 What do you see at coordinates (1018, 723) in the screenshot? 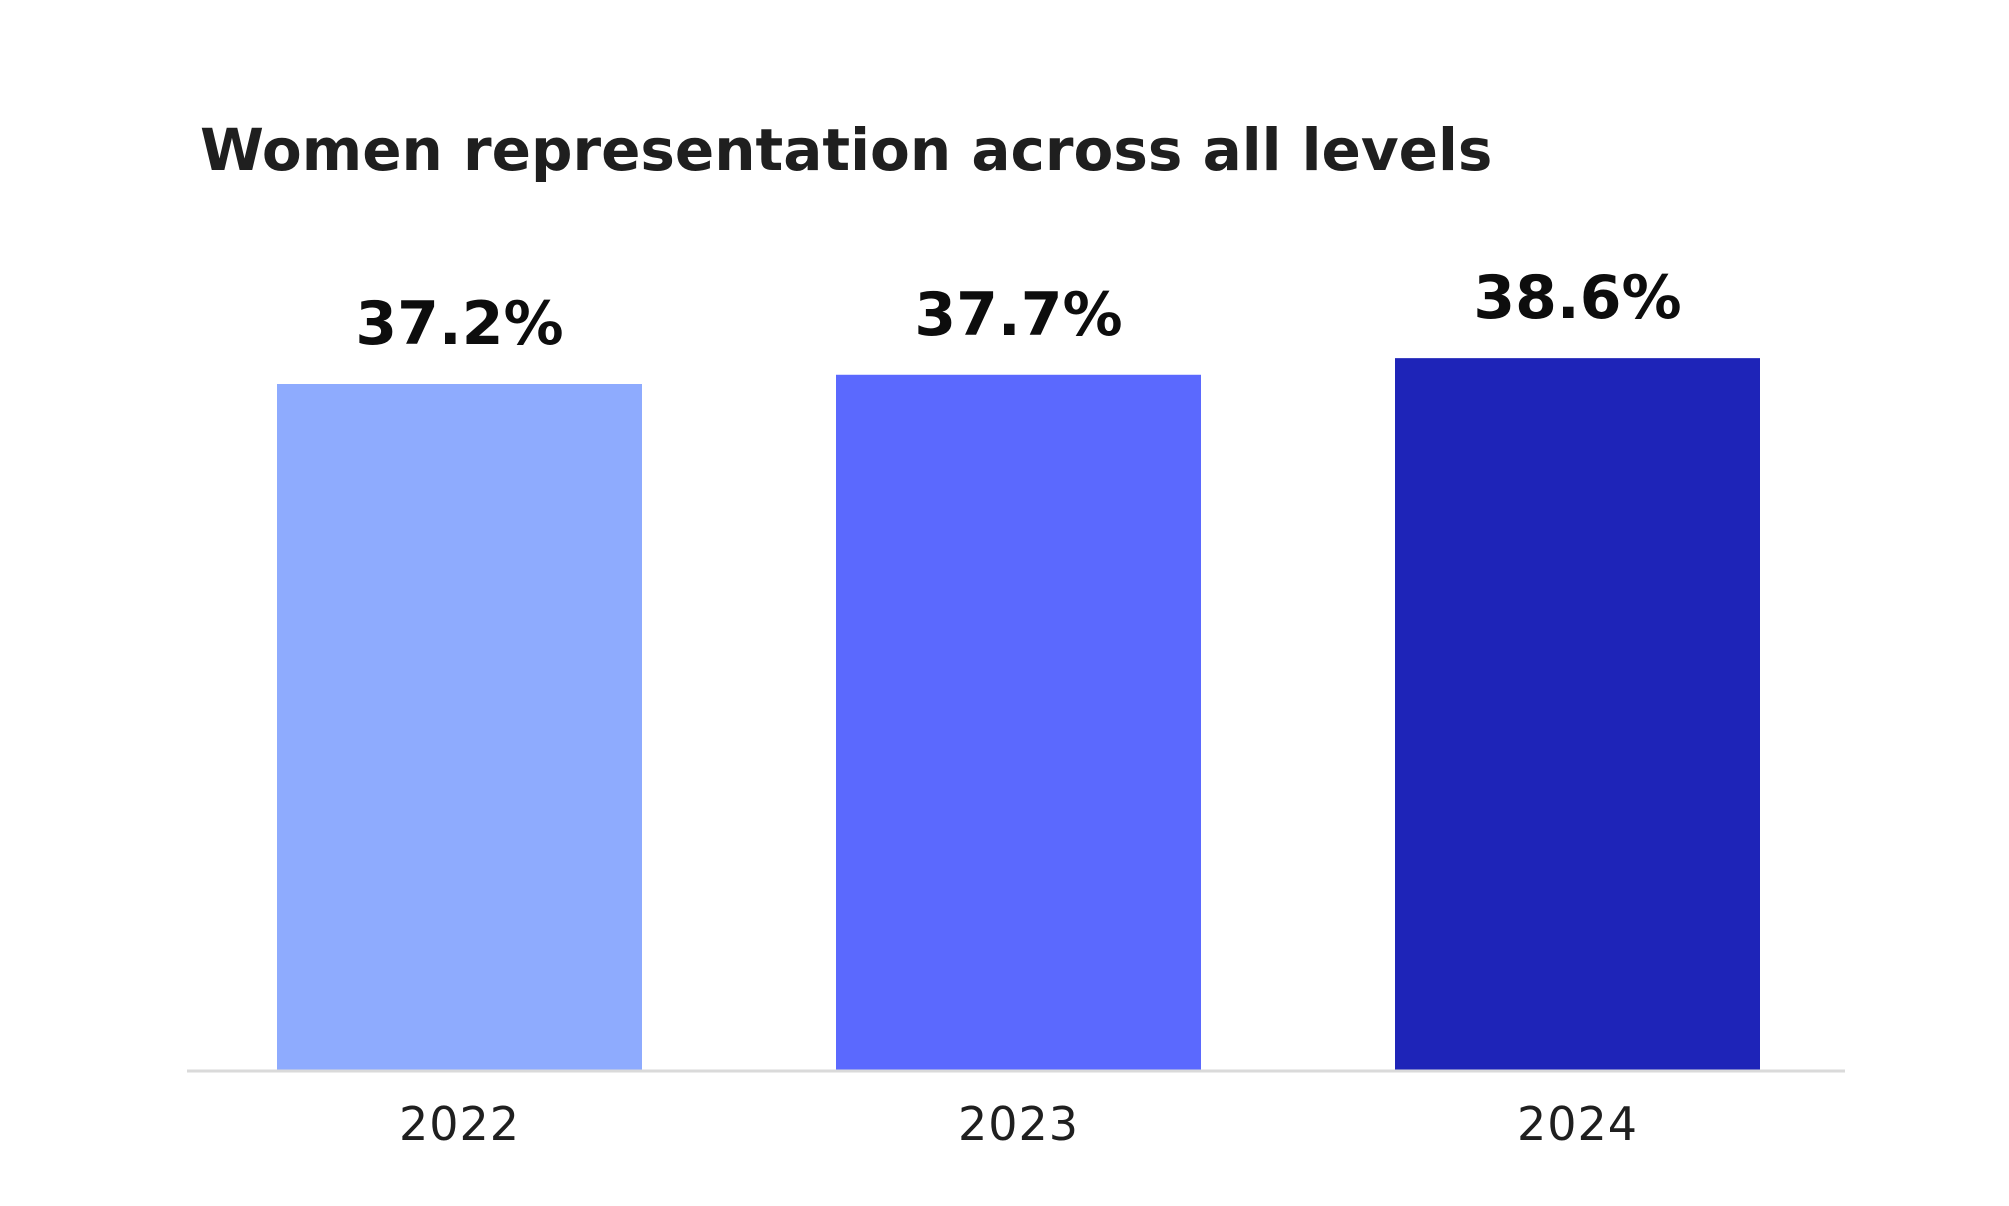
I see `bar-2023` at bounding box center [1018, 723].